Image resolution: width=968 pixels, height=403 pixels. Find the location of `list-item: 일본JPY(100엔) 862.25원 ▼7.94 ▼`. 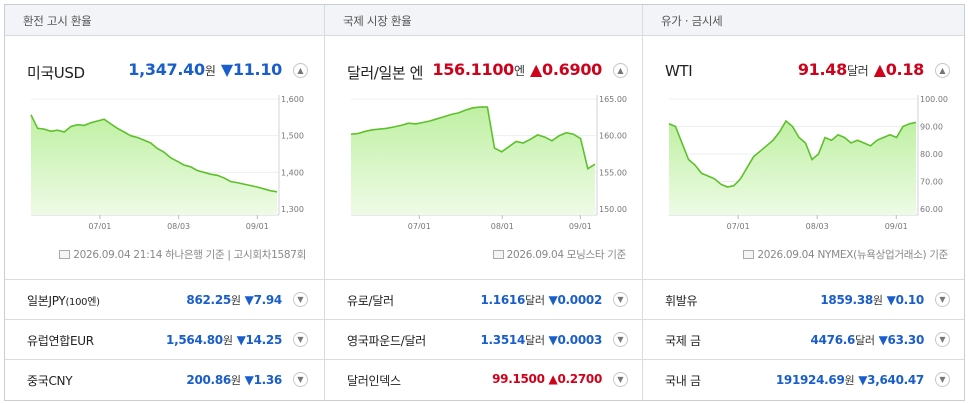

list-item: 일본JPY(100엔) 862.25원 ▼7.94 ▼ is located at coordinates (164, 299).